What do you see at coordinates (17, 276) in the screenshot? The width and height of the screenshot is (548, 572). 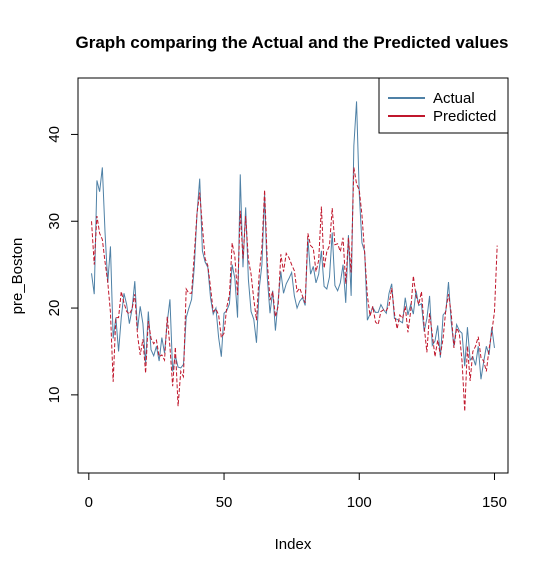 I see `y-axis-label: pre_Boston` at bounding box center [17, 276].